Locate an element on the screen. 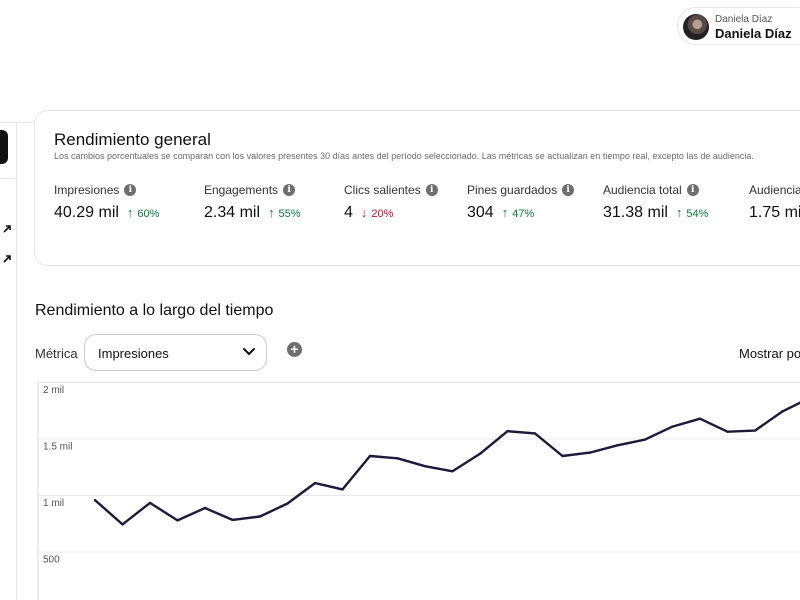 The image size is (800, 600). metric-engagements: Engagements i 2.34 mil ↑ 55% is located at coordinates (252, 202).